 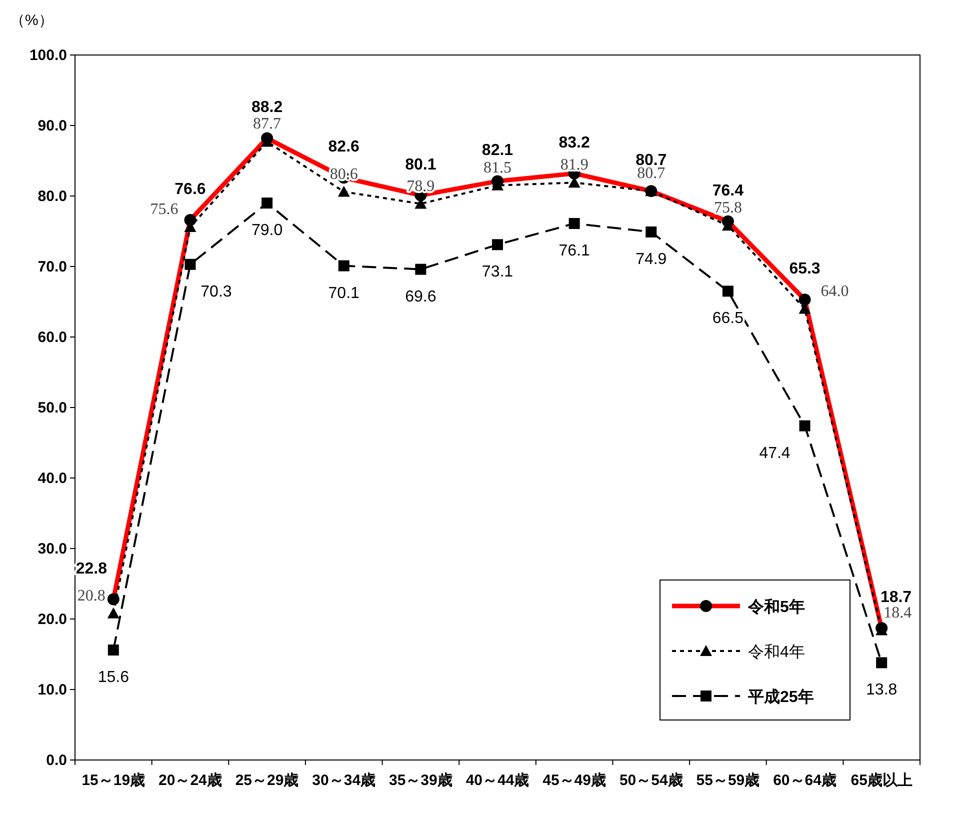 What do you see at coordinates (498, 272) in the screenshot?
I see `data-label: 73.1` at bounding box center [498, 272].